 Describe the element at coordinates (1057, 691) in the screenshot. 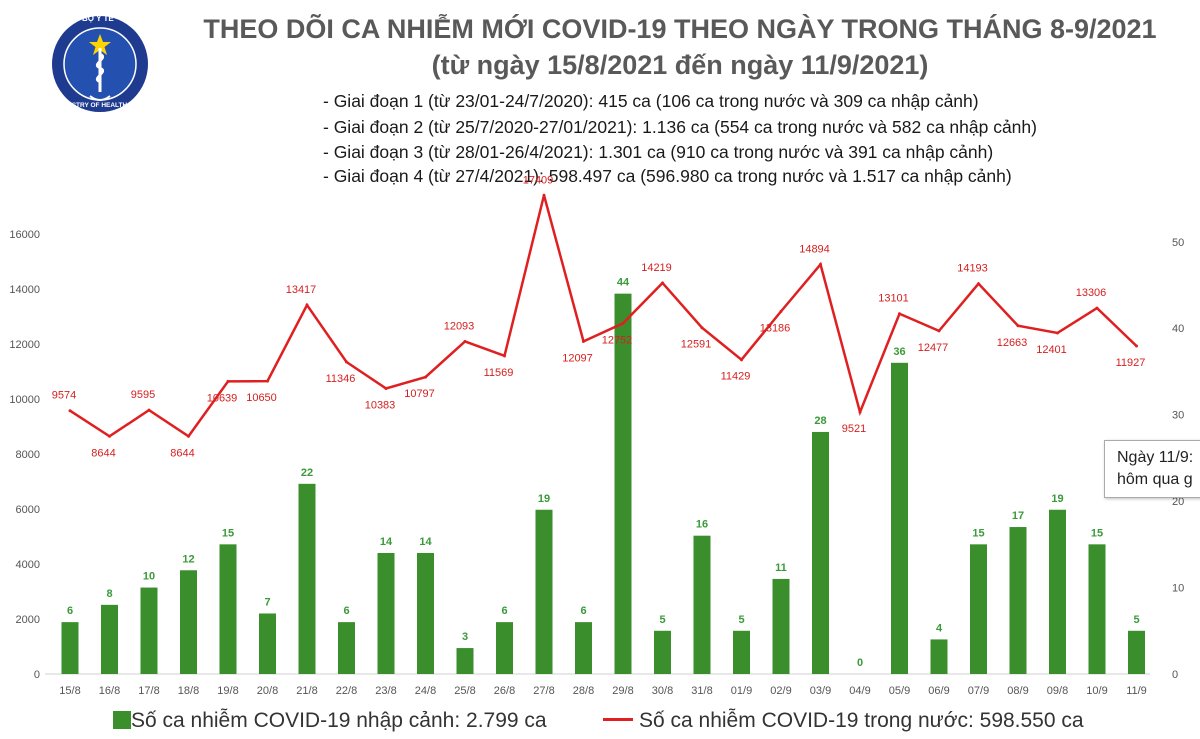

I see `x-tick-label: 09/8` at that location.